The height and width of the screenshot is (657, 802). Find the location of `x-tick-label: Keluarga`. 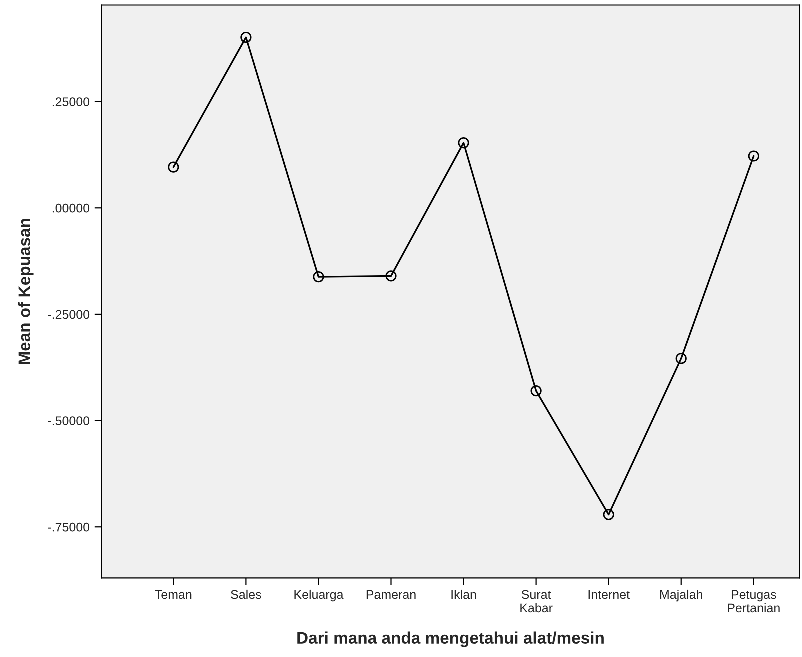

x-tick-label: Keluarga is located at coordinates (319, 596).